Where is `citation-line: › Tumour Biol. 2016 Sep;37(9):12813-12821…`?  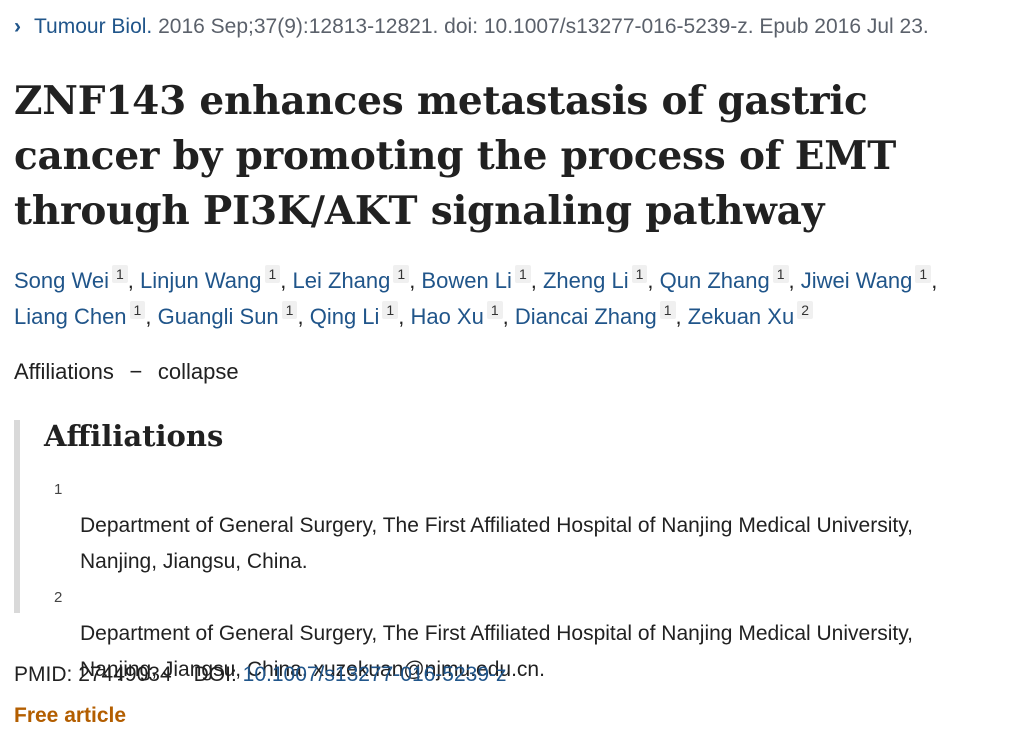 citation-line: › Tumour Biol. 2016 Sep;37(9):12813-12821… is located at coordinates (471, 27).